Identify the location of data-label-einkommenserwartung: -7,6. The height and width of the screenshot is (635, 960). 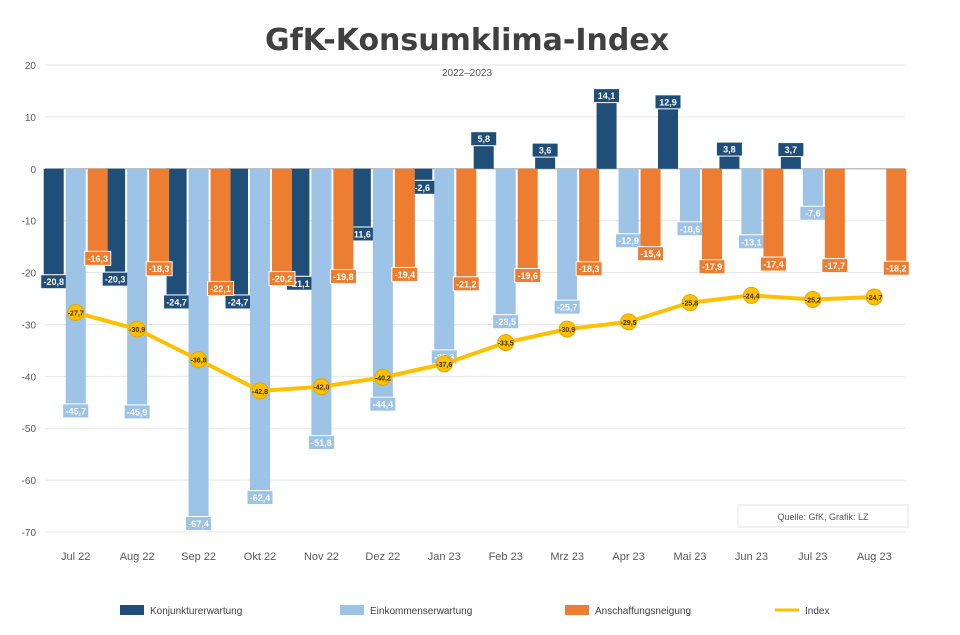
(813, 214).